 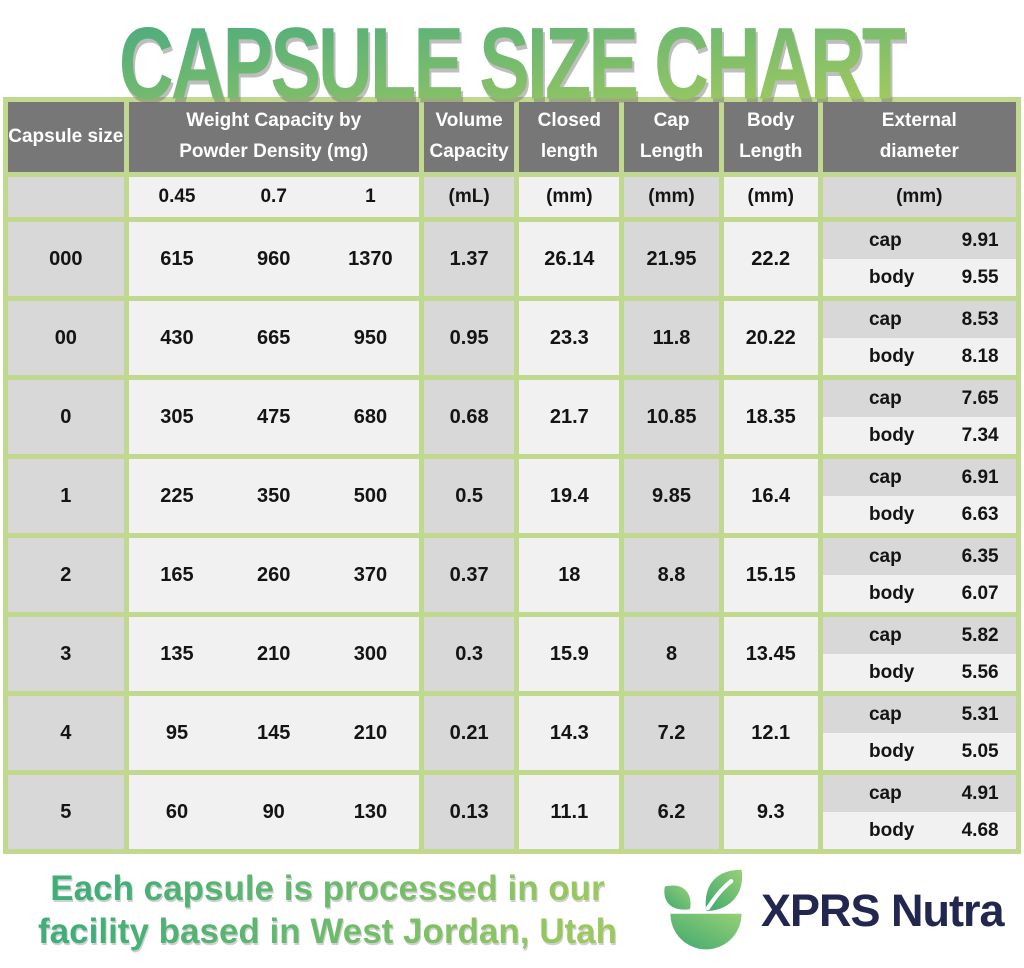 What do you see at coordinates (273, 733) in the screenshot?
I see `weight-capacity-cell: 95 145 210` at bounding box center [273, 733].